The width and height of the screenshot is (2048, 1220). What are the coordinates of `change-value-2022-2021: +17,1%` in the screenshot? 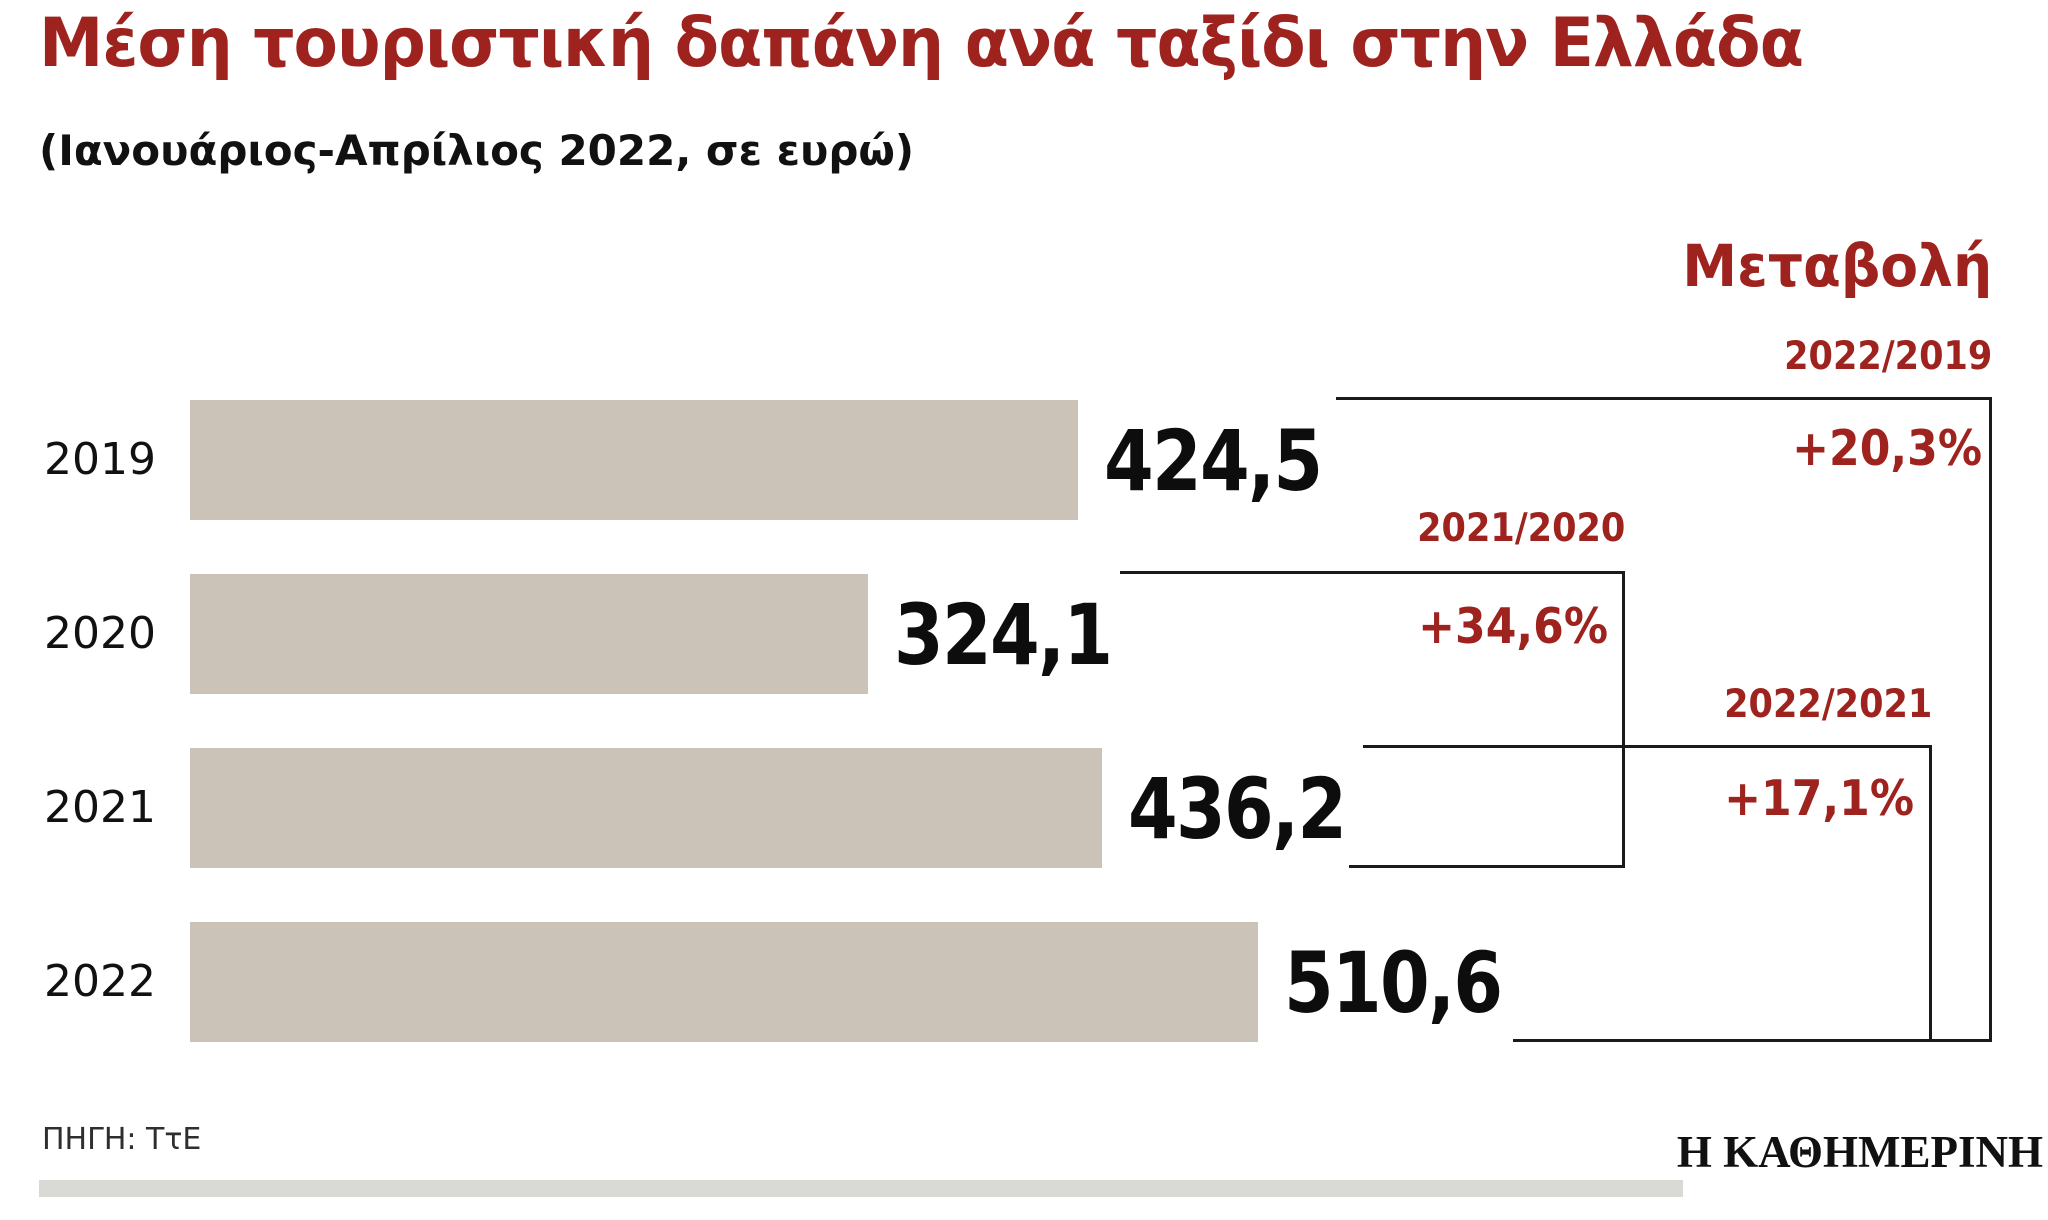 It's located at (1819, 798).